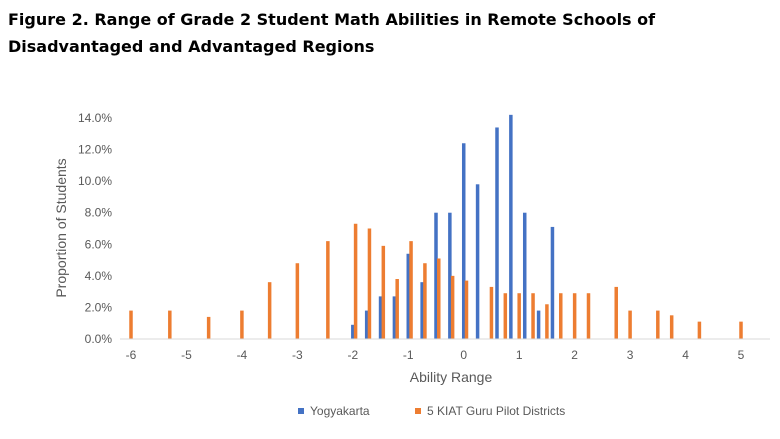 The width and height of the screenshot is (780, 439). I want to click on y-tick-label: 12.0%, so click(95, 150).